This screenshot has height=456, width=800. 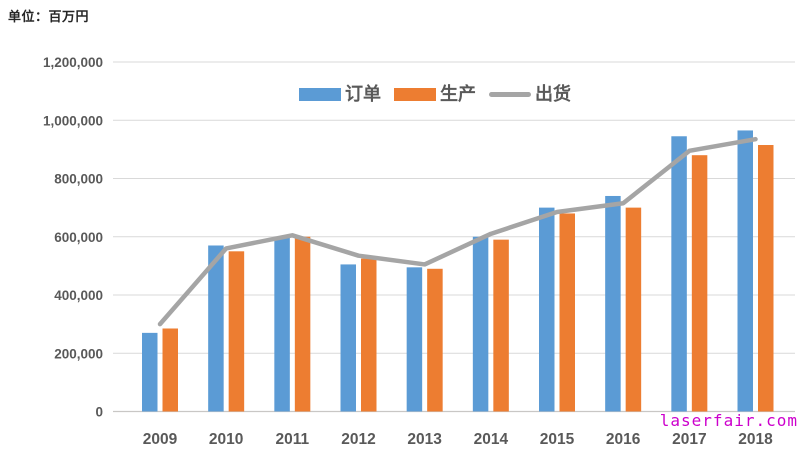 What do you see at coordinates (78, 295) in the screenshot?
I see `y-axis-tick-label: 400,000` at bounding box center [78, 295].